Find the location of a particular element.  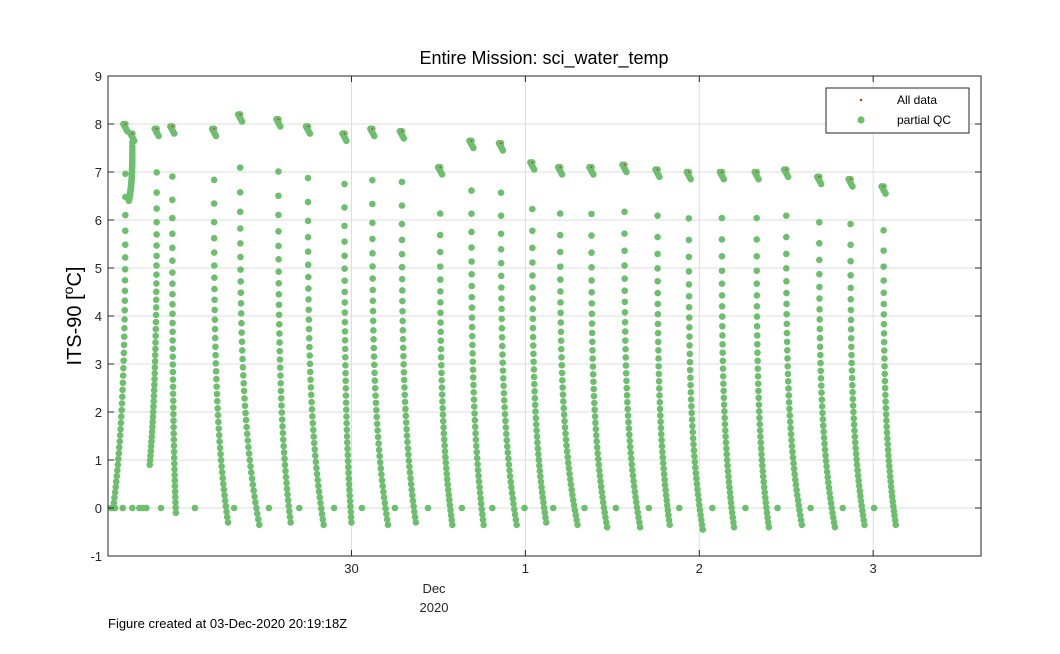

y-tick-label: 1 is located at coordinates (98, 460).